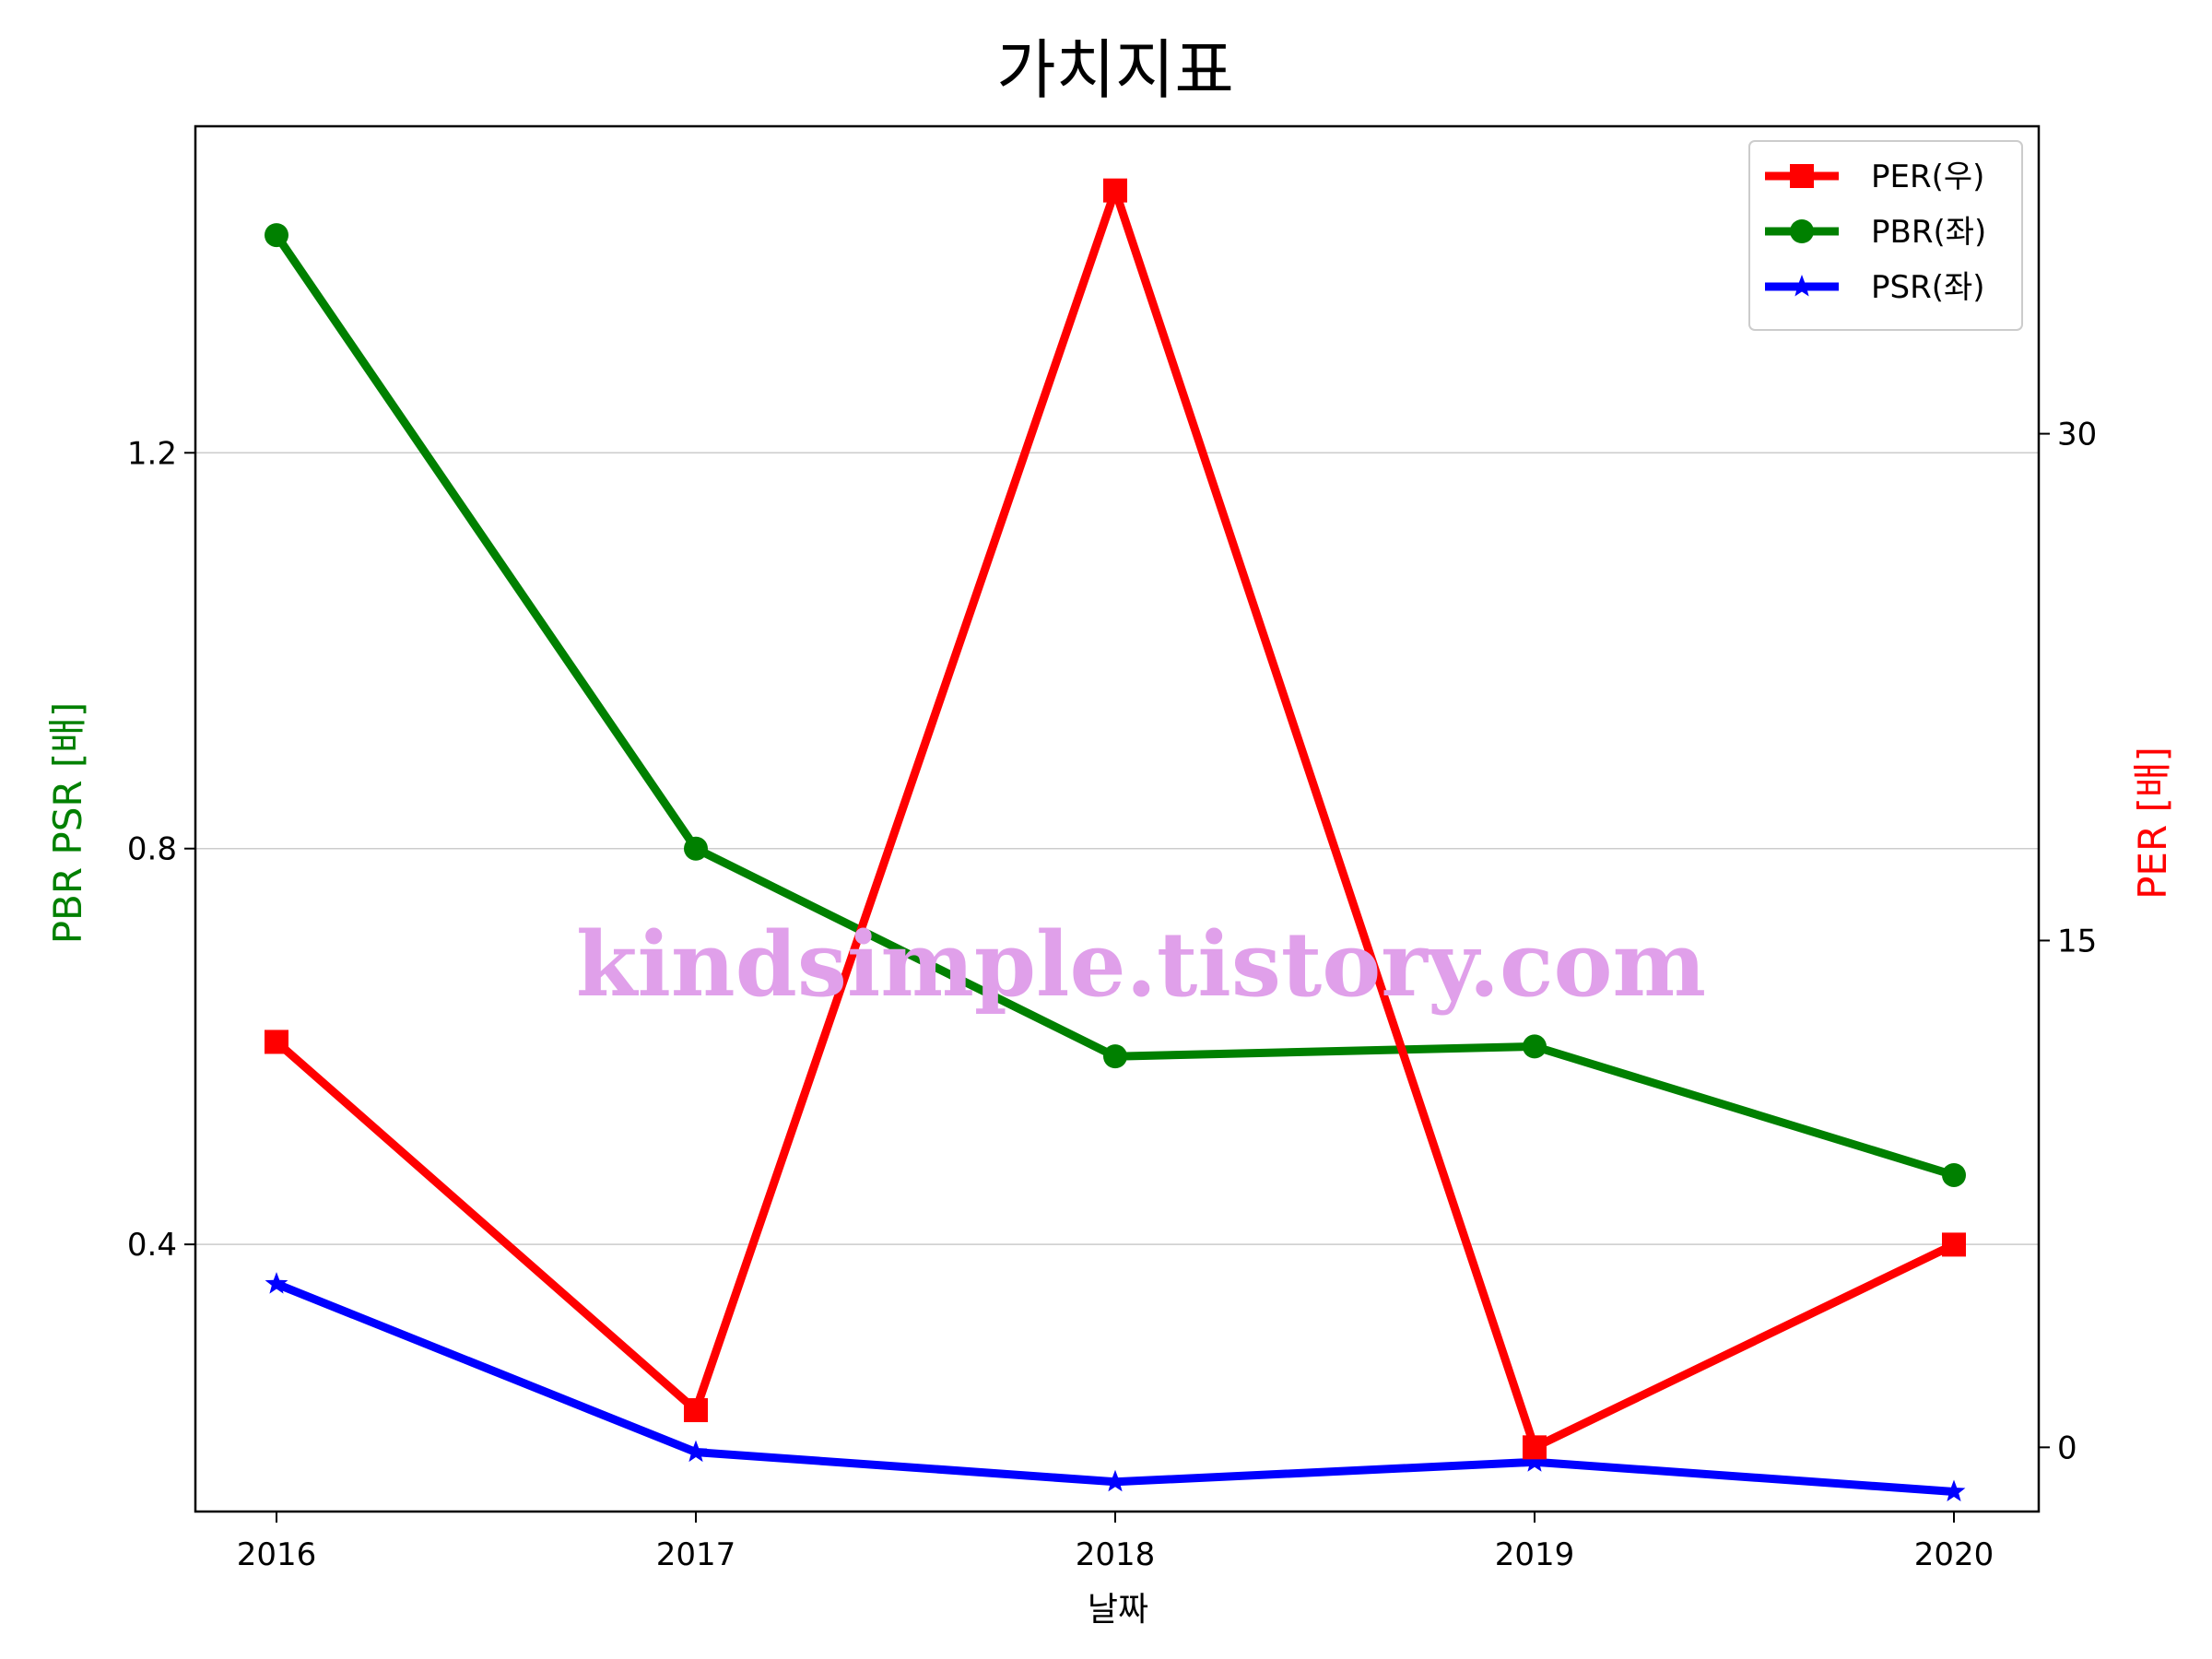 This screenshot has width=2212, height=1659. Describe the element at coordinates (2067, 1448) in the screenshot. I see `y-right-tick-label-0: 0` at that location.